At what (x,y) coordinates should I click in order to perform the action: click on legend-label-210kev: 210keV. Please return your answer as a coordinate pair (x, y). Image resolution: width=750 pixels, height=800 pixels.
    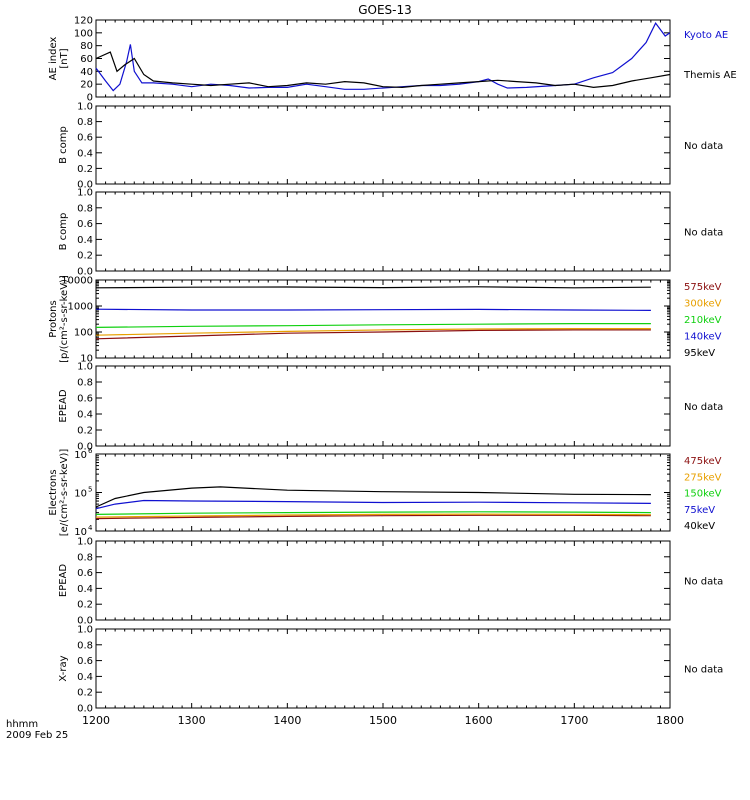
    Looking at the image, I should click on (703, 320).